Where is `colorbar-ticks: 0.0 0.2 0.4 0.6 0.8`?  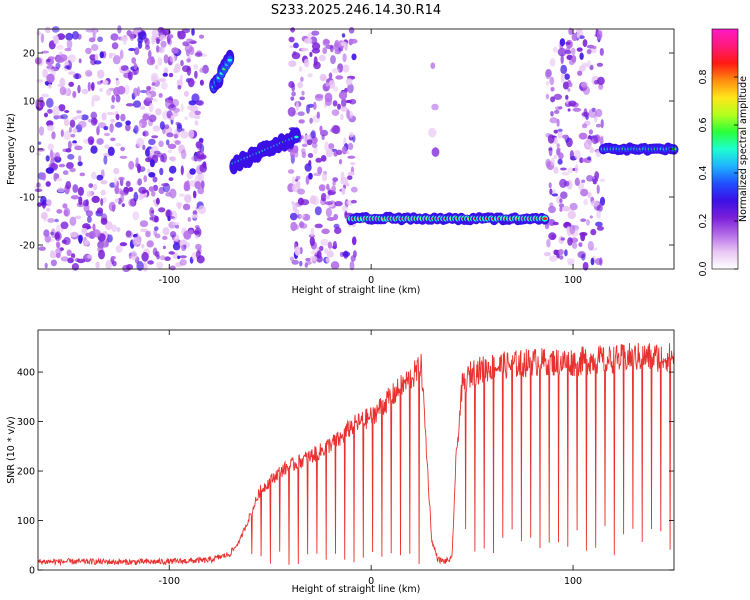 colorbar-ticks: 0.0 0.2 0.4 0.6 0.8 is located at coordinates (718, 152).